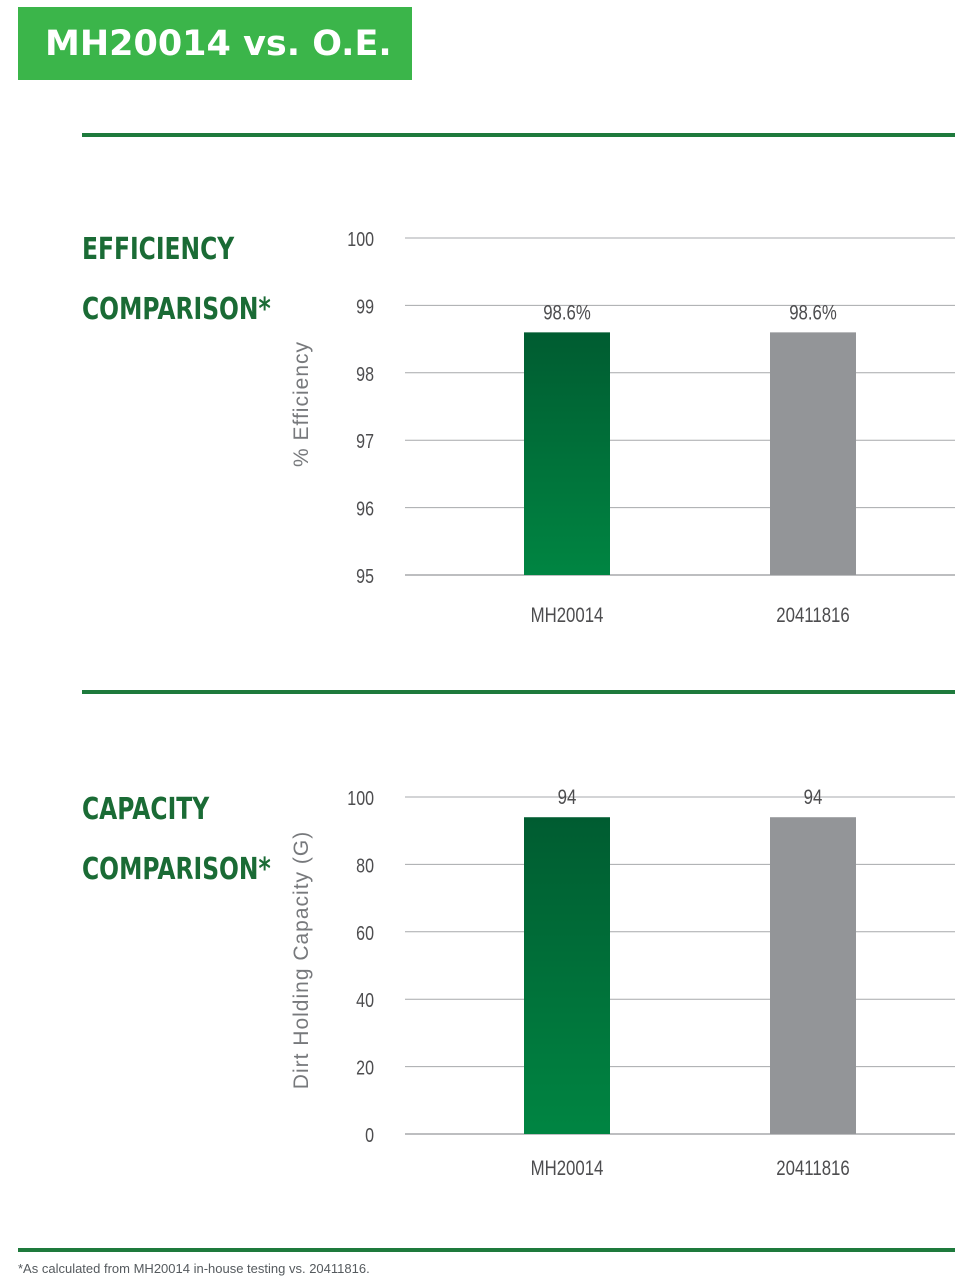 The width and height of the screenshot is (955, 1280). What do you see at coordinates (176, 309) in the screenshot?
I see `efficiency-title-line2: COMPARISON*` at bounding box center [176, 309].